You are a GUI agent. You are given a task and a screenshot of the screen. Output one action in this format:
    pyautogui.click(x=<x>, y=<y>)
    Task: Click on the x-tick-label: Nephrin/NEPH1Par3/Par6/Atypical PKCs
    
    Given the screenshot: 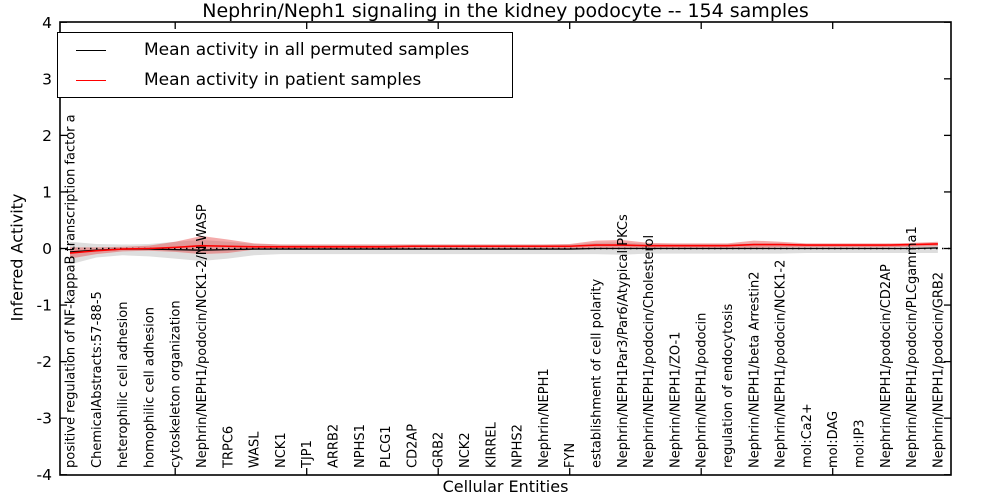 What is the action you would take?
    pyautogui.click(x=623, y=341)
    